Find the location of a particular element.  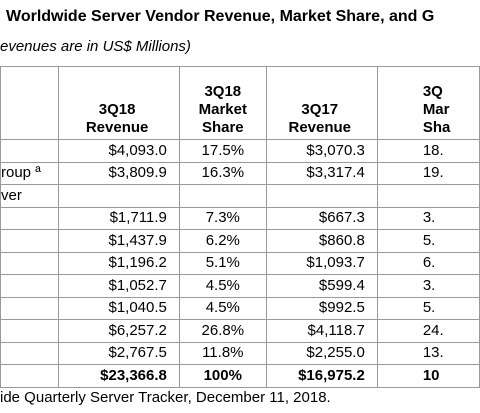

cell: $1,052.7 is located at coordinates (119, 286).